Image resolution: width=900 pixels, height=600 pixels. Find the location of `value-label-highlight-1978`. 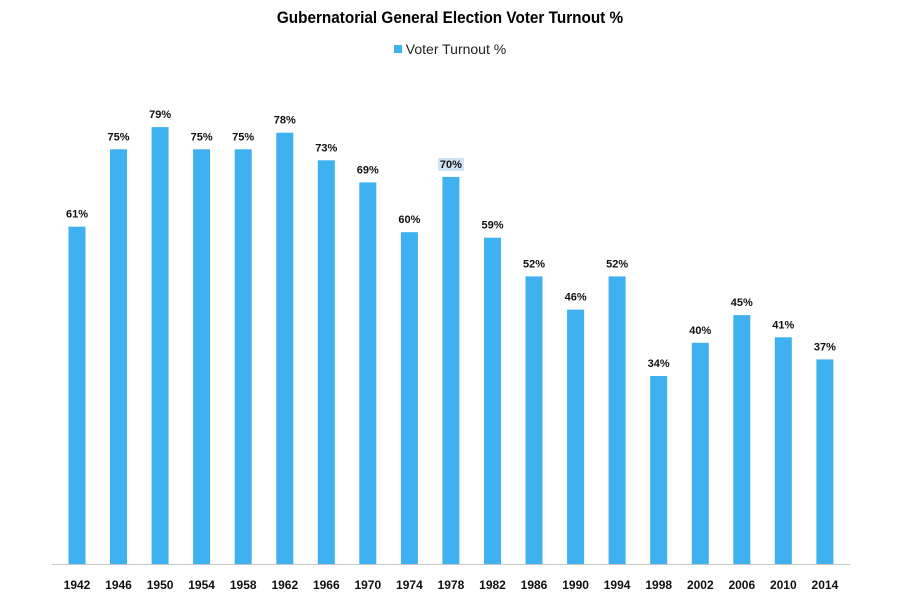

value-label-highlight-1978 is located at coordinates (450, 164).